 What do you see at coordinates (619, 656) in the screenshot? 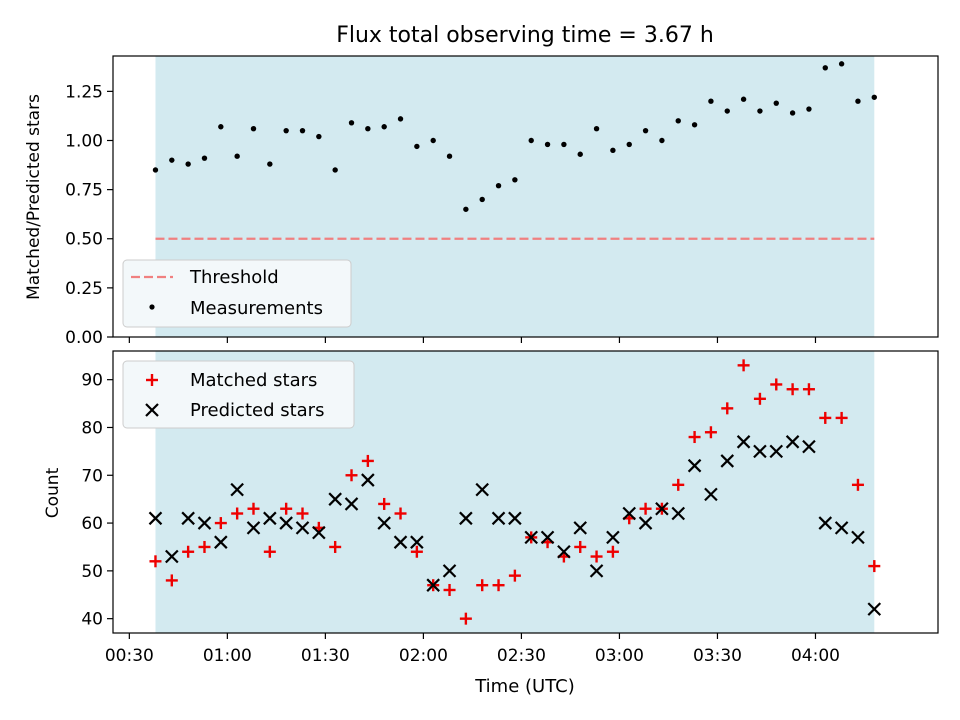
I see `xtick-label: 03:00` at bounding box center [619, 656].